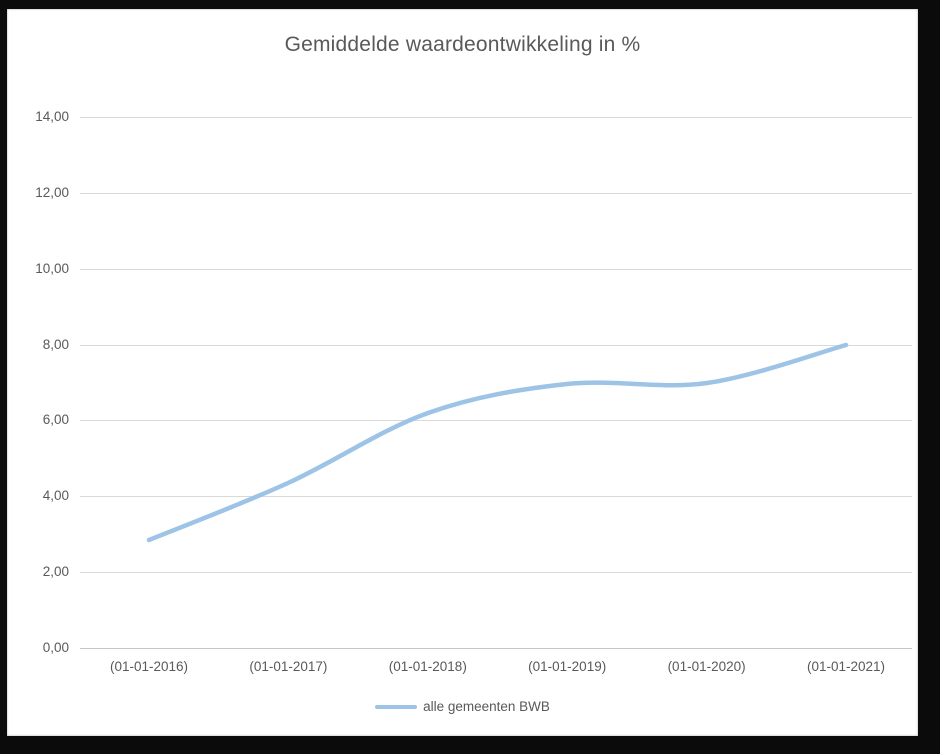  I want to click on y-axis-tick-label: 8,00, so click(55, 344).